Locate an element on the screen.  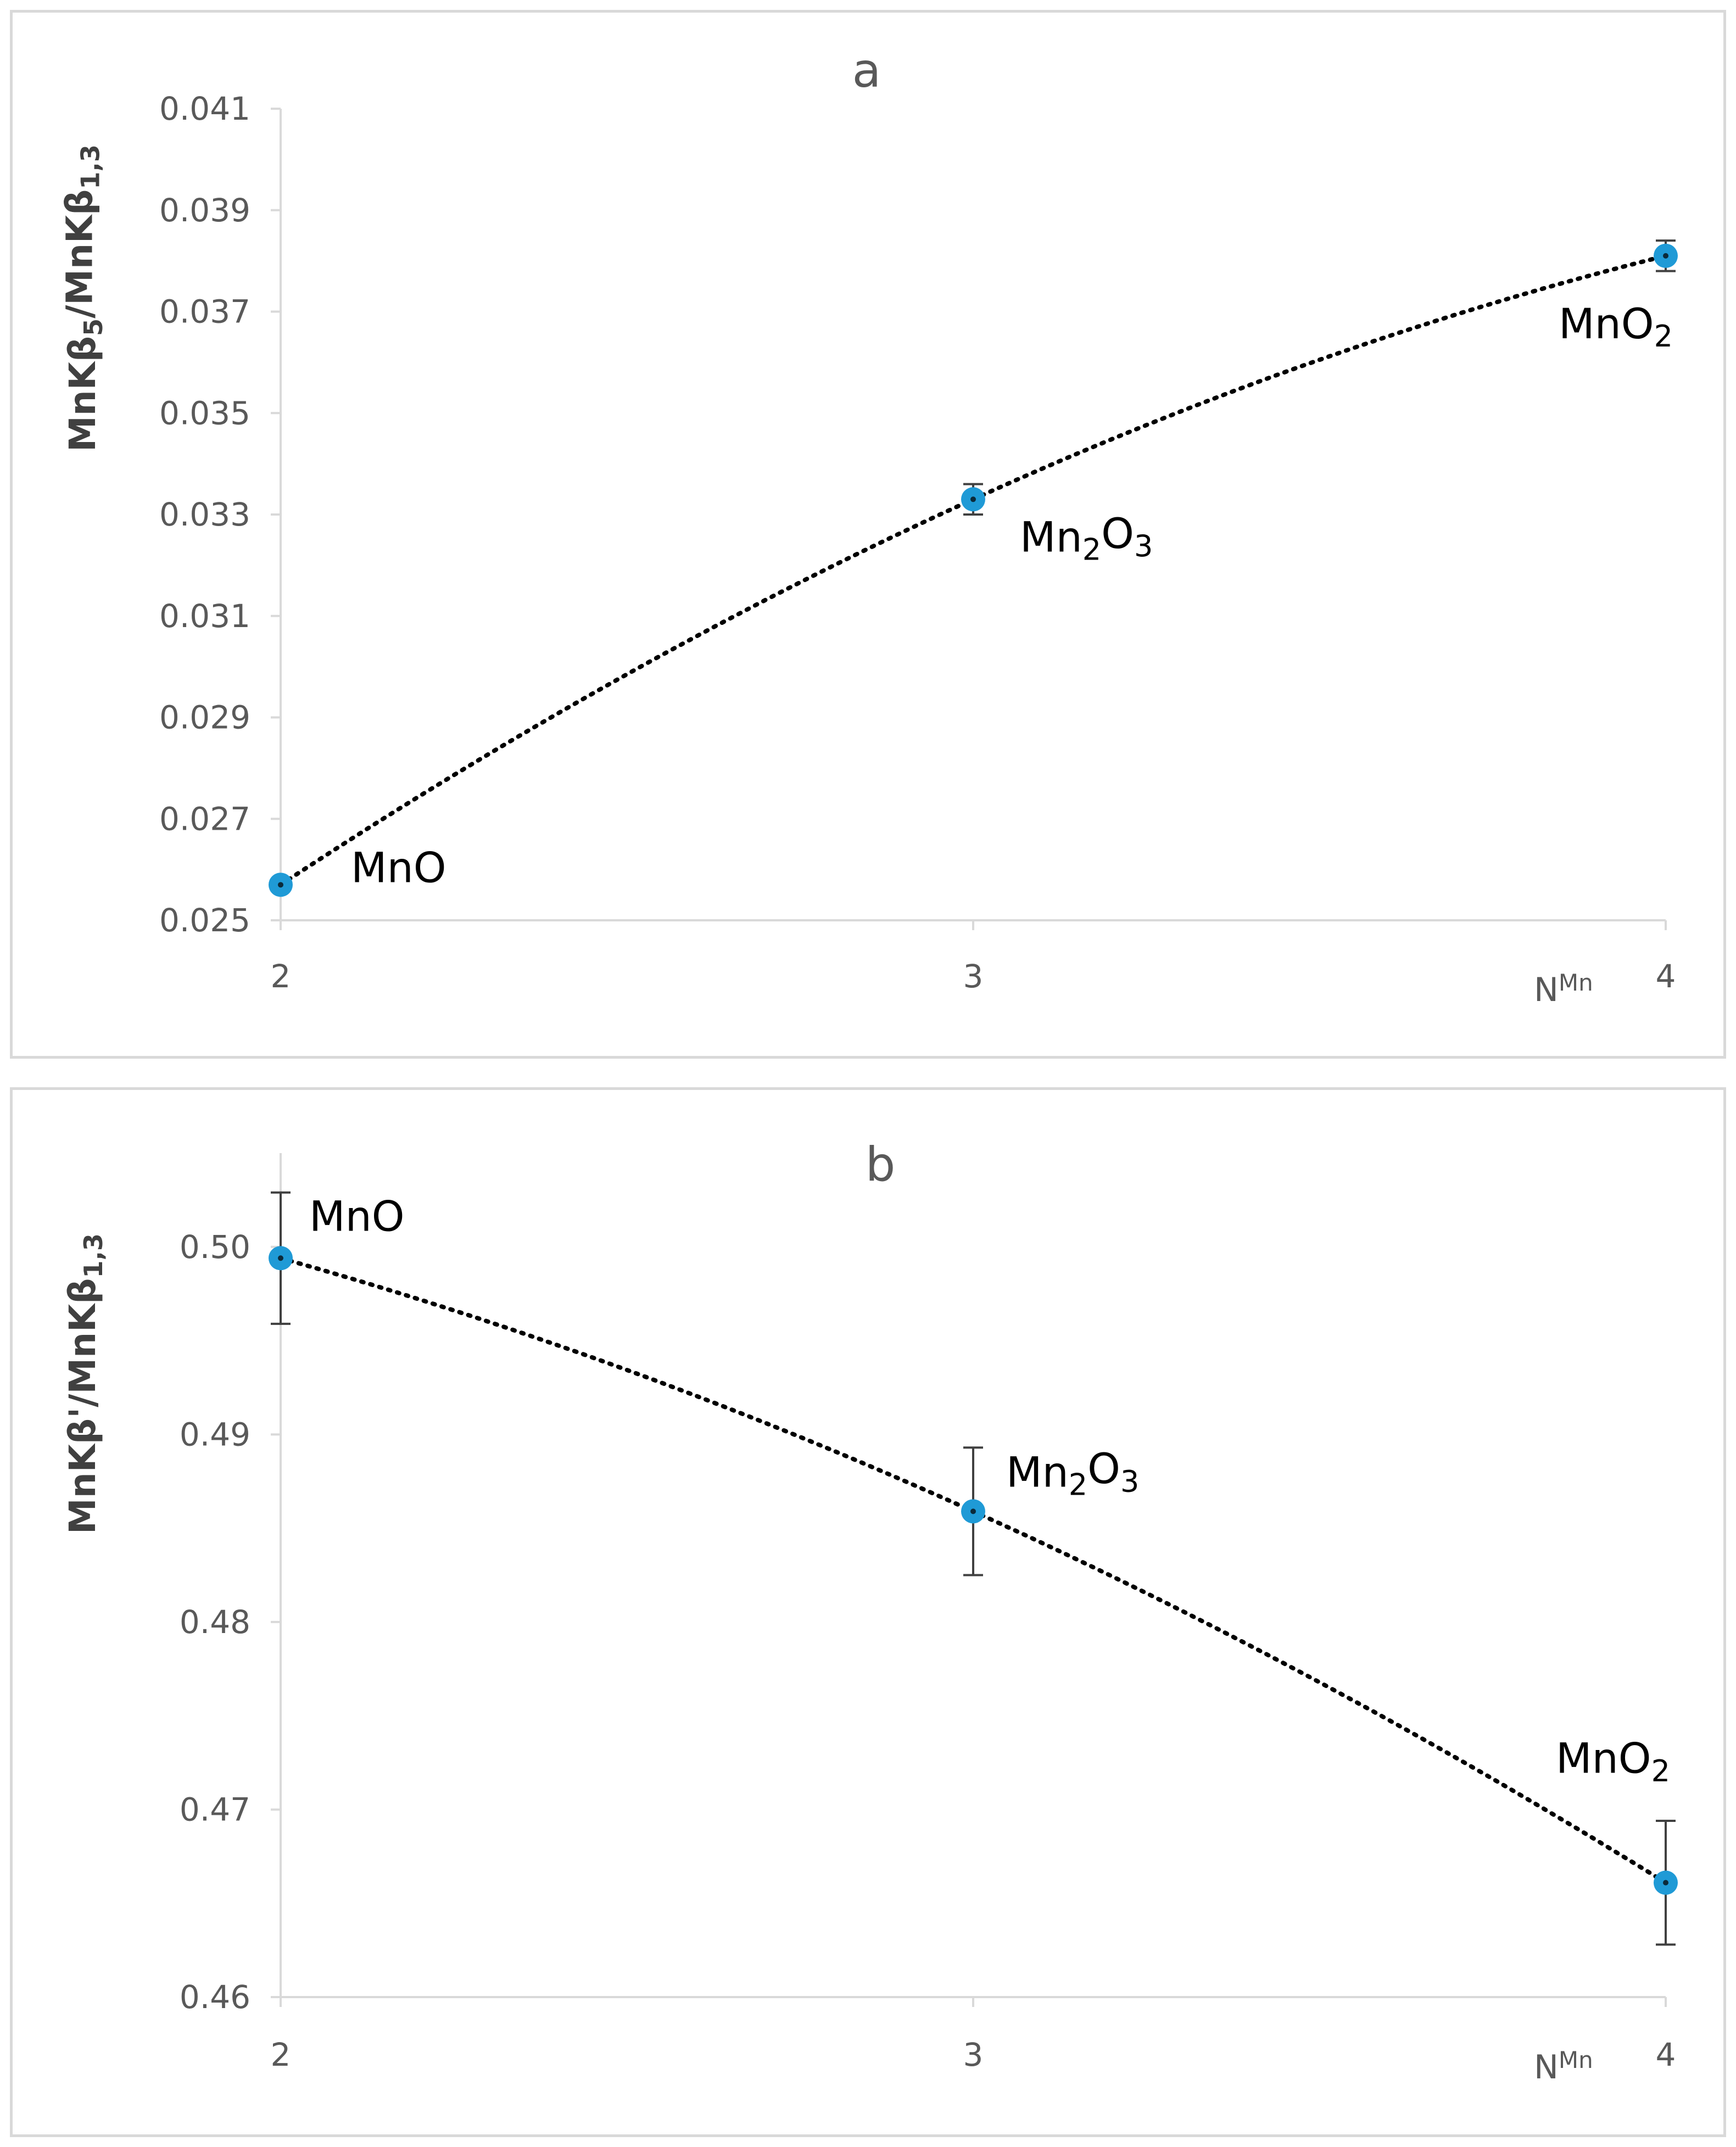
y-axis-label: MnKβ5/MnKβ1,3 is located at coordinates (83, 298).